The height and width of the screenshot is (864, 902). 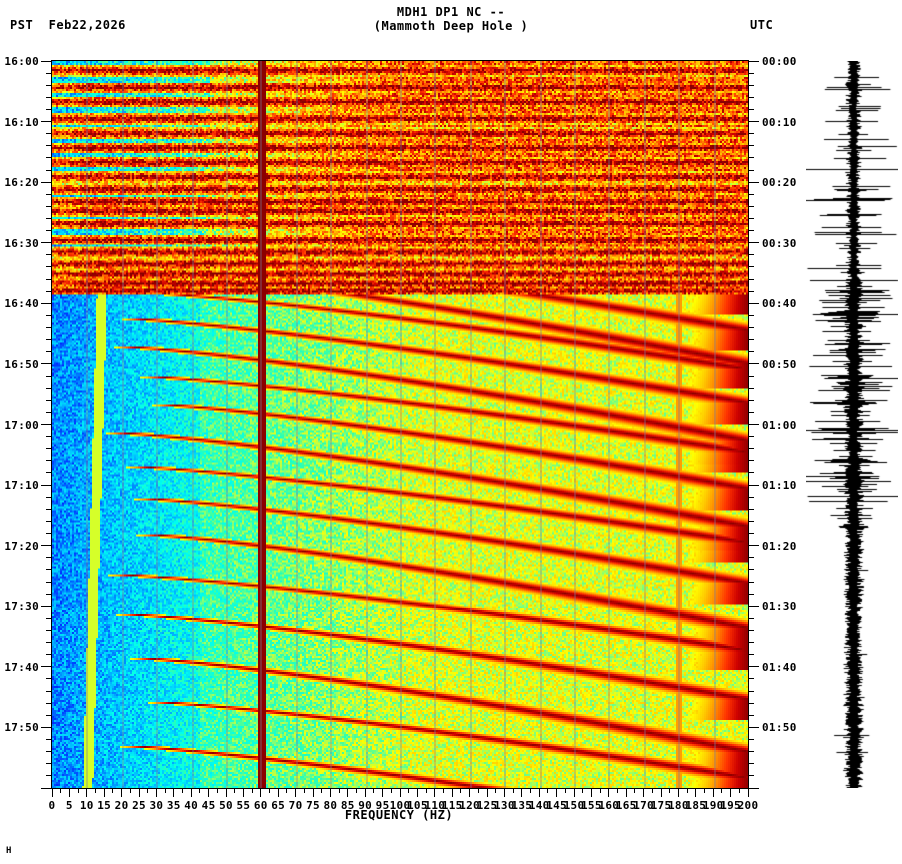 I want to click on right-time-label: 01:00, so click(x=779, y=425).